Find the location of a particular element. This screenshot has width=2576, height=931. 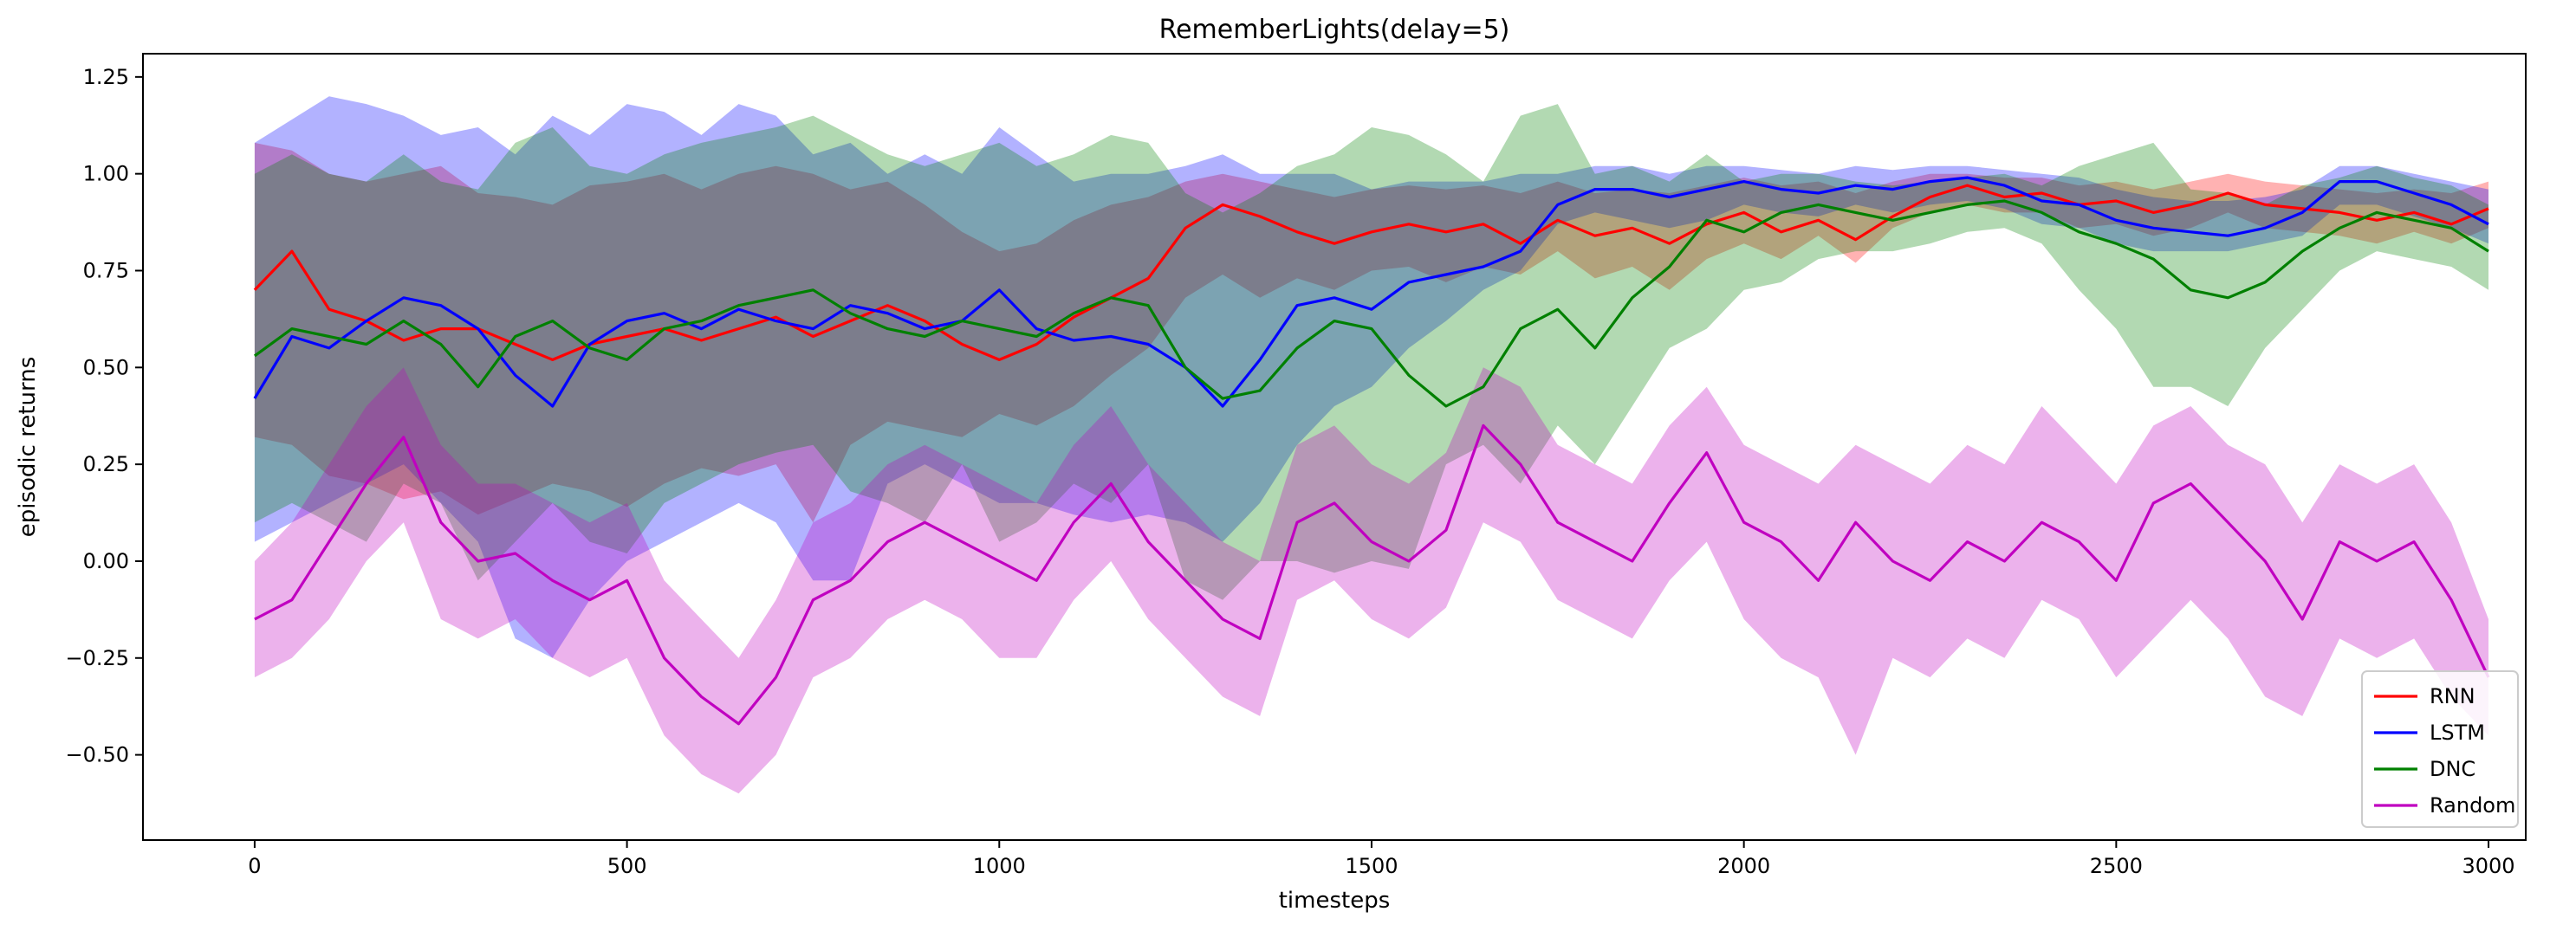

y-axis-label: episodic returns is located at coordinates (28, 447).